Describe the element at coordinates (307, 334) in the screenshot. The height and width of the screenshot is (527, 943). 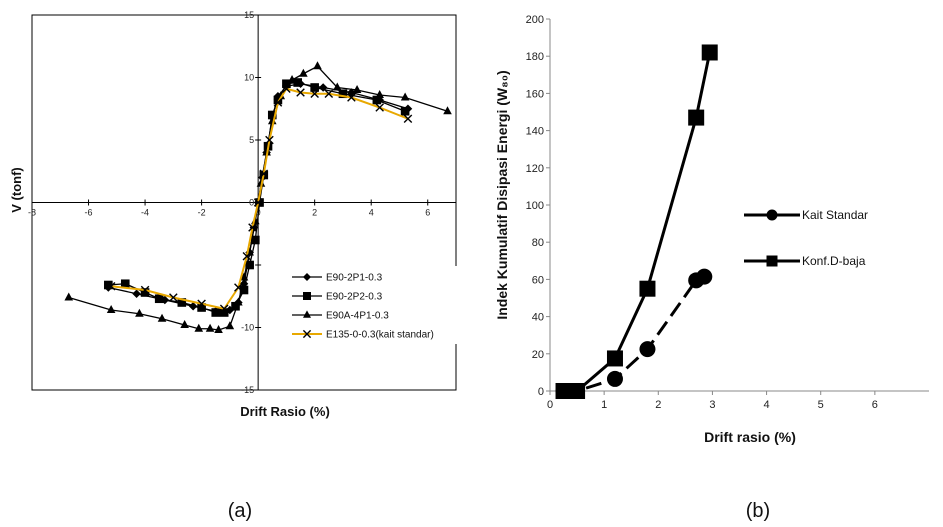
I see `chart-a-legend-marker` at that location.